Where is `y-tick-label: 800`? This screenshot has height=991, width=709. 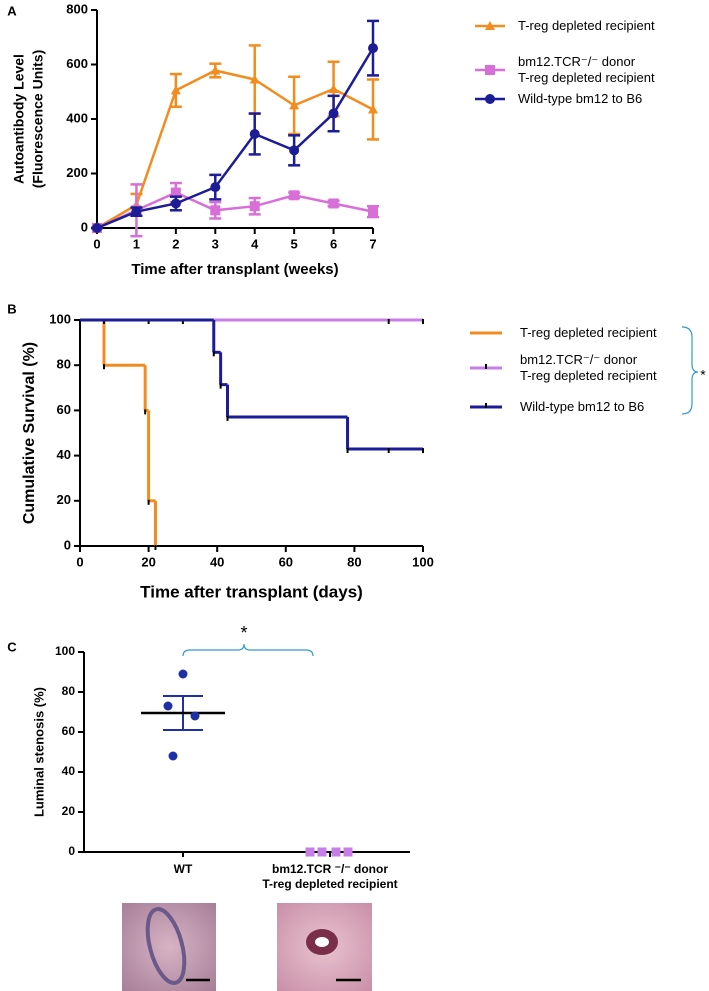
y-tick-label: 800 is located at coordinates (77, 8).